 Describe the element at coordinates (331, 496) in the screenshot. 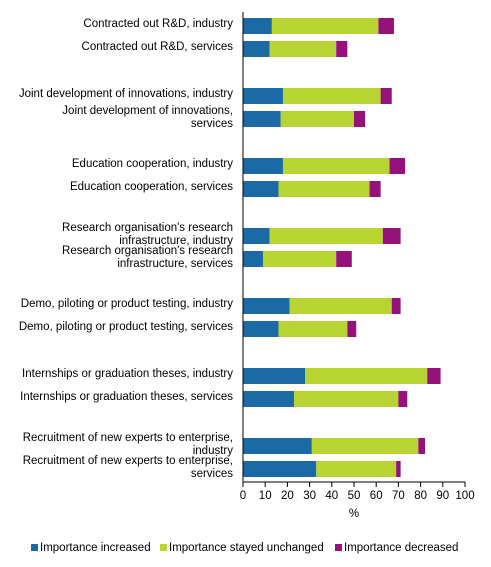

I see `x-tick-label: 40` at that location.